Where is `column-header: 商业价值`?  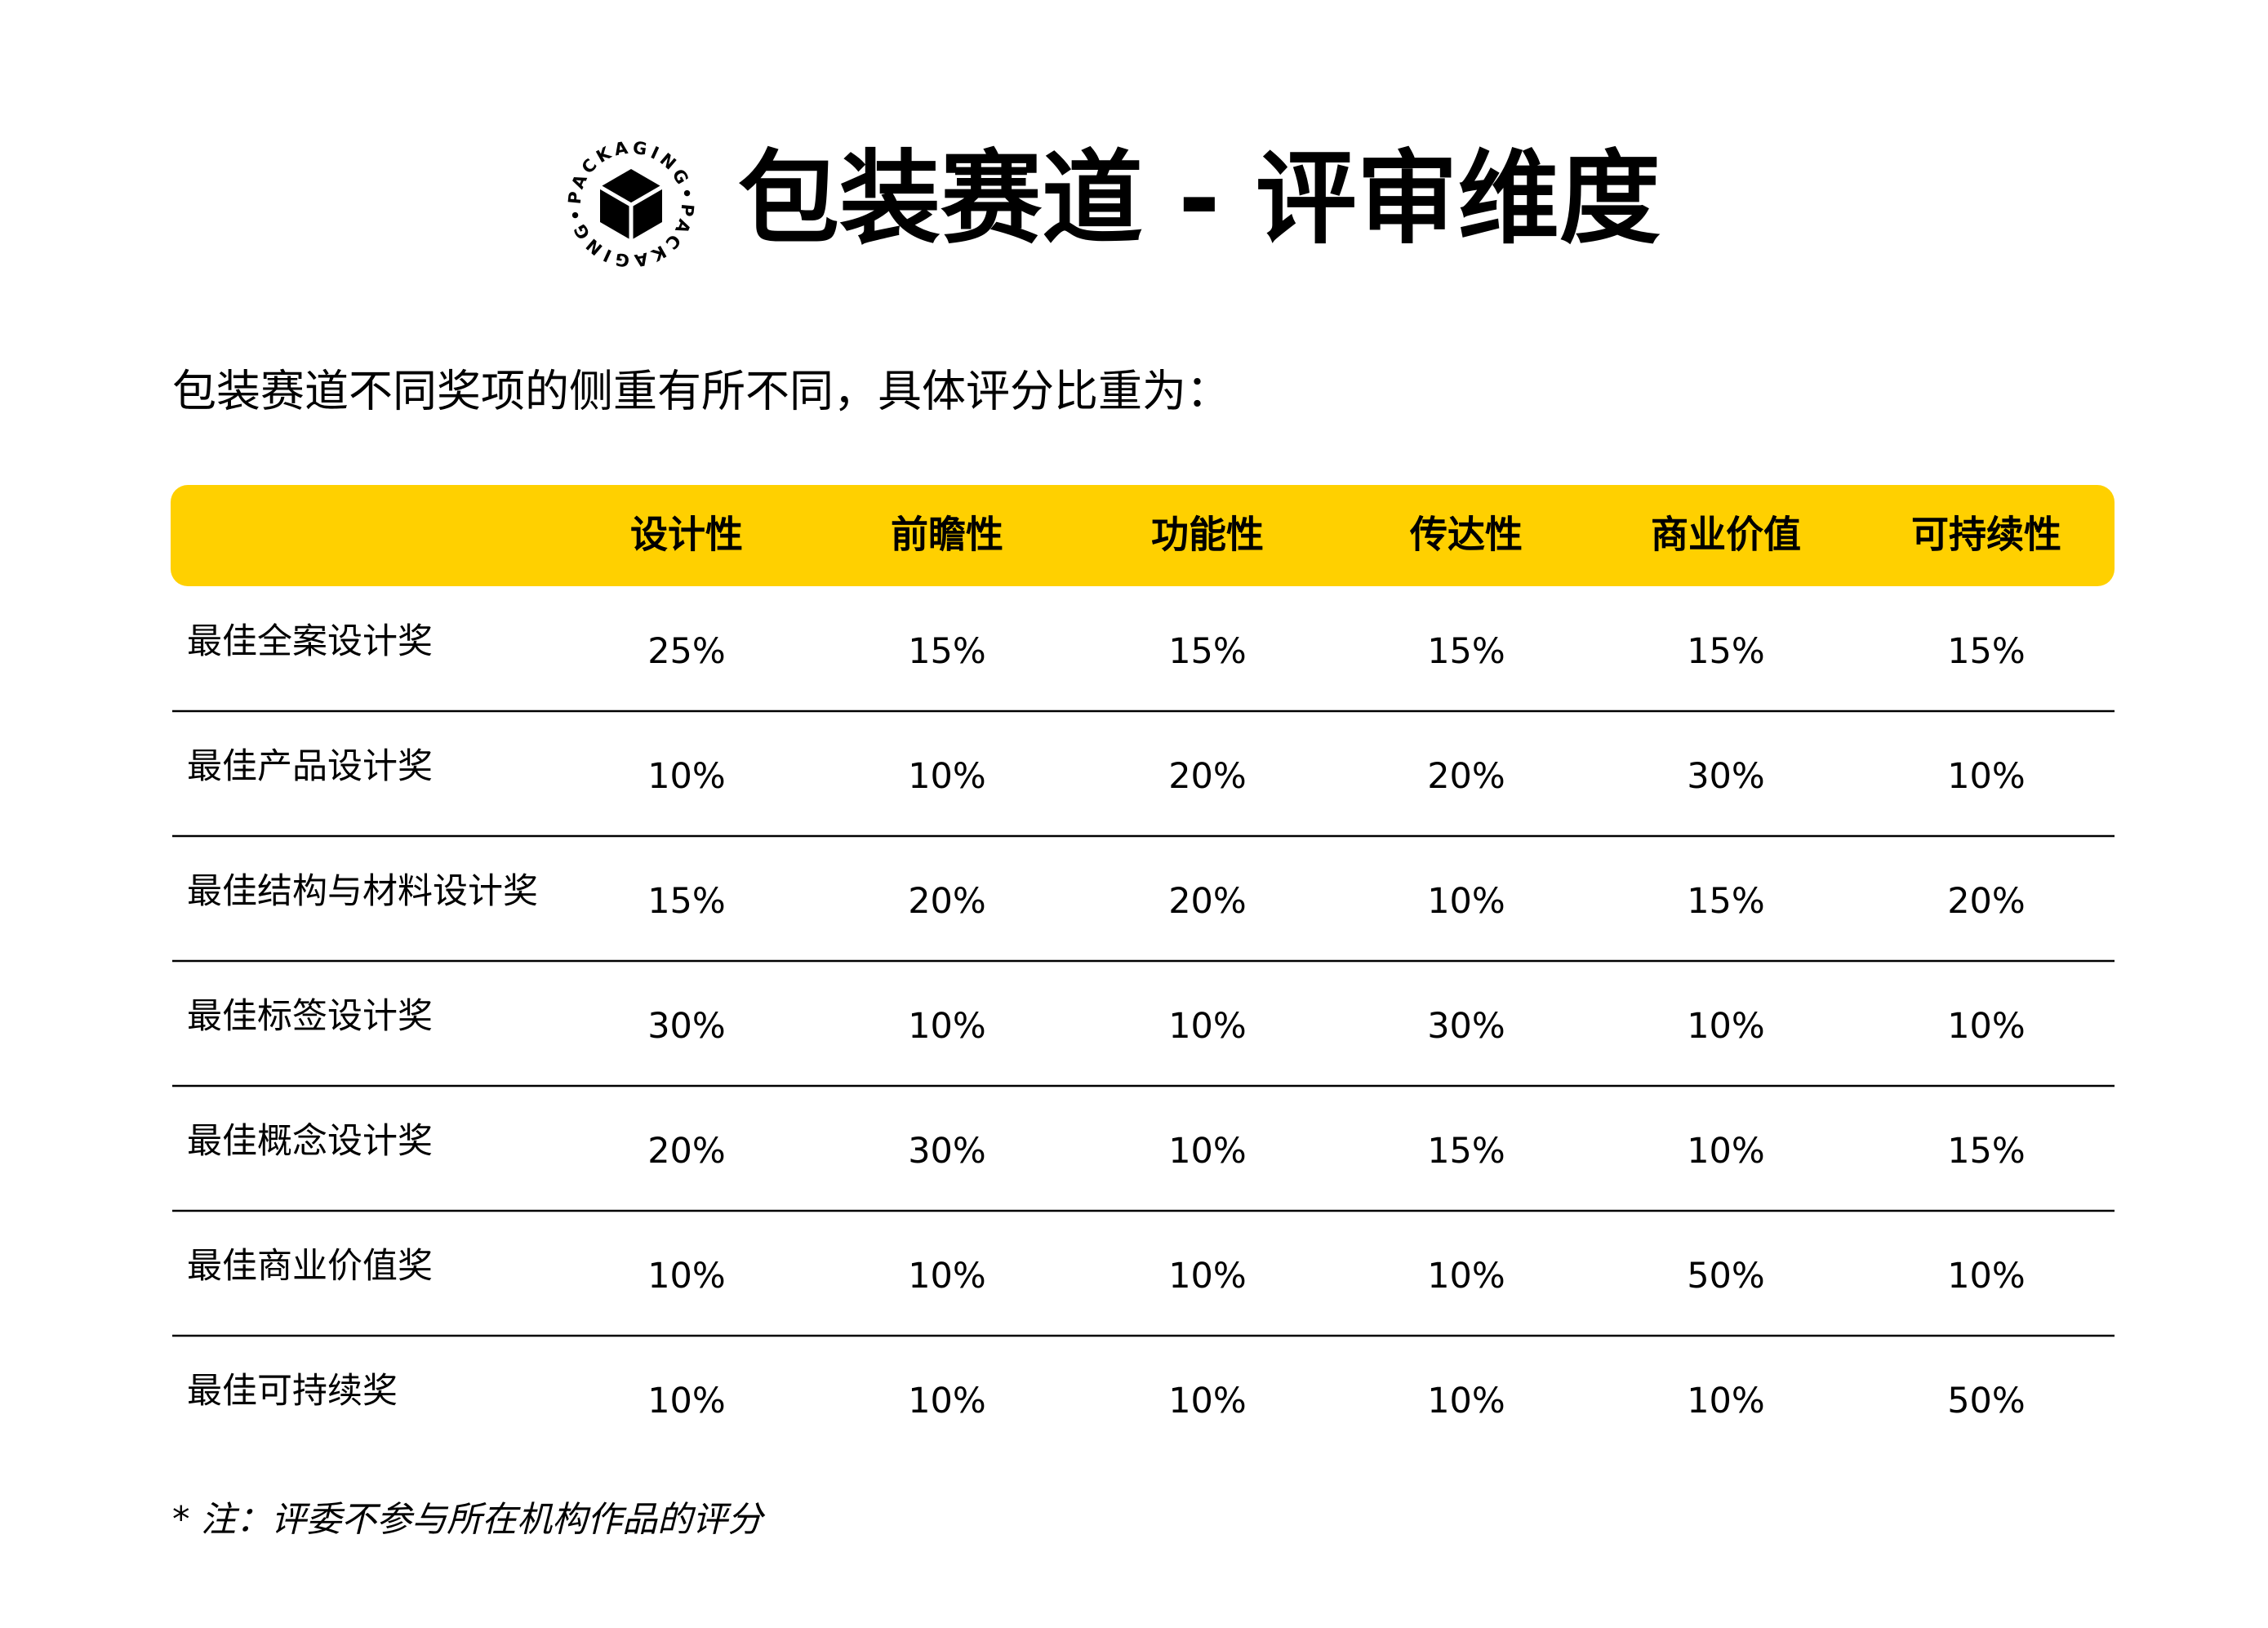
column-header: 商业价值 is located at coordinates (1726, 535).